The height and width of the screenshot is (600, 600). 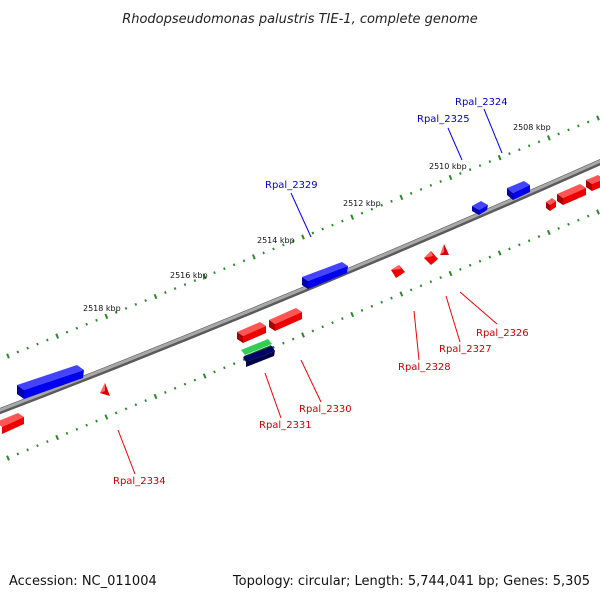 What do you see at coordinates (593, 183) in the screenshot?
I see `gene-reverse-edge-right-feature` at bounding box center [593, 183].